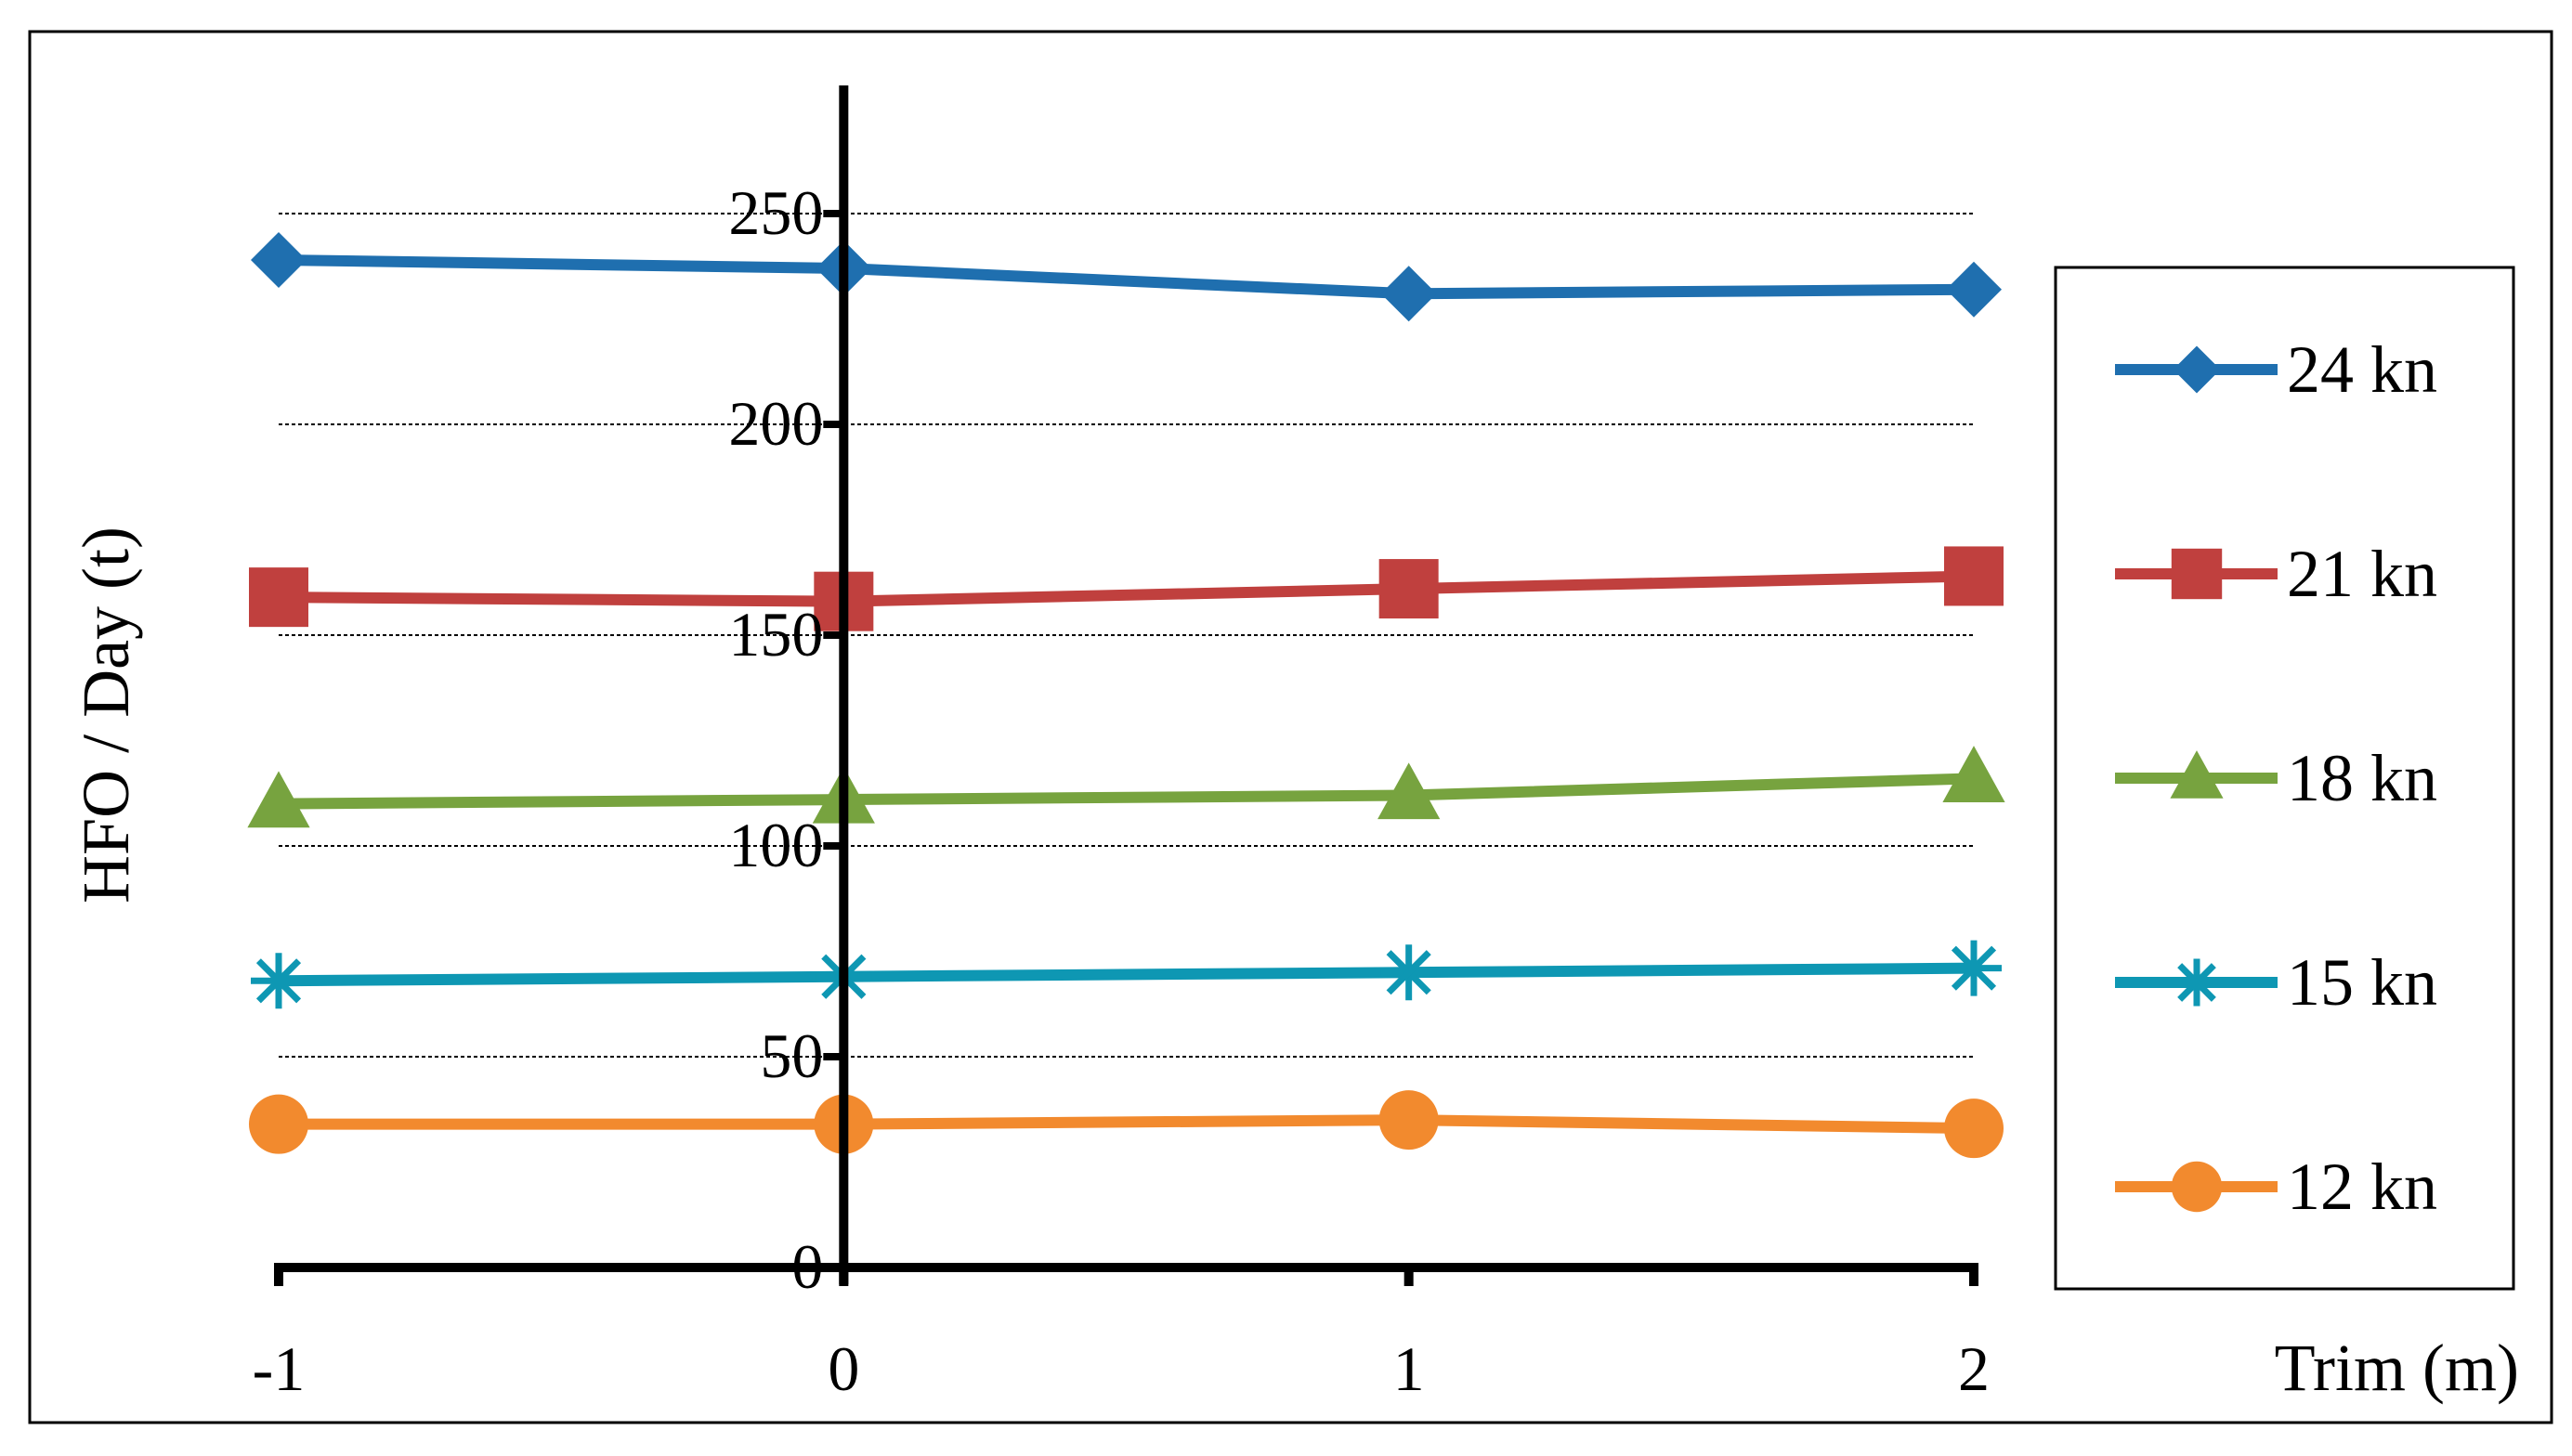 The image size is (2572, 1456). I want to click on legend: 24 kn 21 kn 18 kn 15 kn 12 kn, so click(2284, 778).